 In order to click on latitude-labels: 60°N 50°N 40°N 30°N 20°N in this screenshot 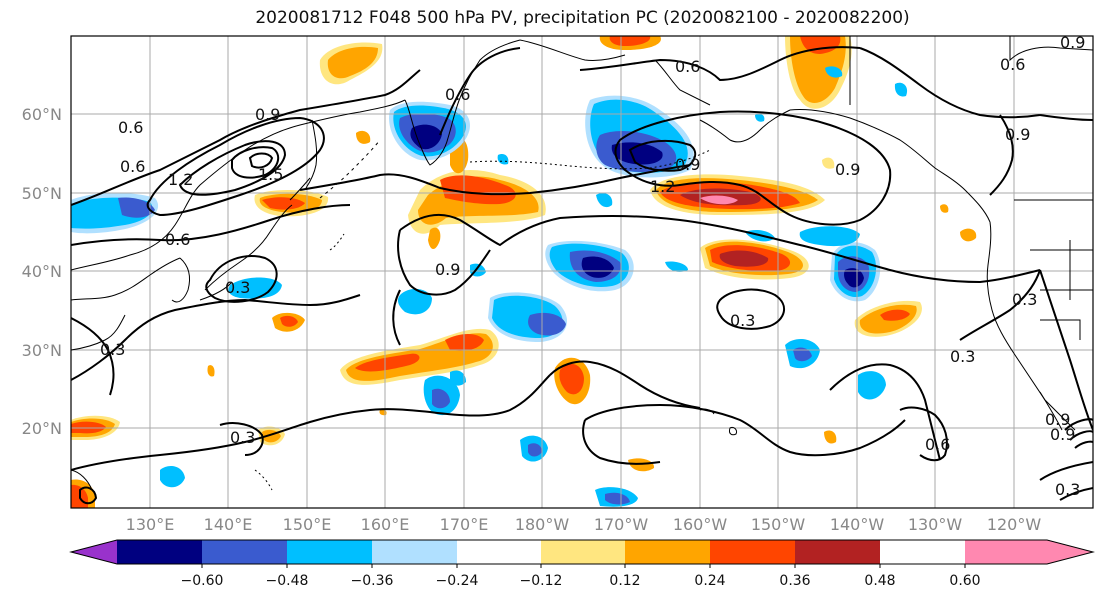, I will do `click(42, 271)`.